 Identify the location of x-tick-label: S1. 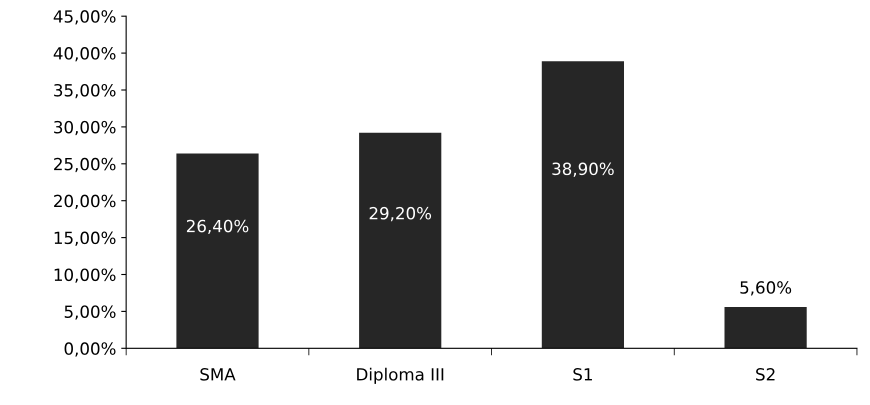
(582, 374).